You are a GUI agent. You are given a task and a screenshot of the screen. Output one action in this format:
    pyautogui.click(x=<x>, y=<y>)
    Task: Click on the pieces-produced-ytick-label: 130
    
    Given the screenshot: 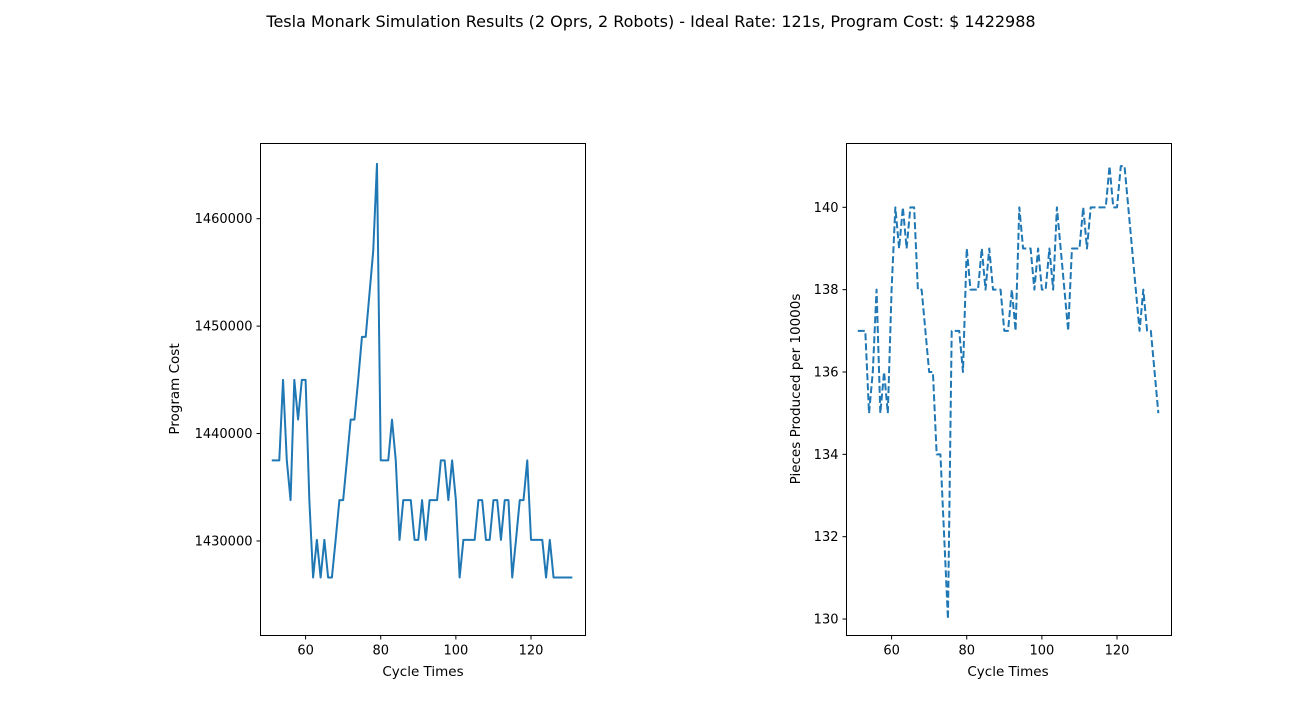 What is the action you would take?
    pyautogui.click(x=826, y=620)
    